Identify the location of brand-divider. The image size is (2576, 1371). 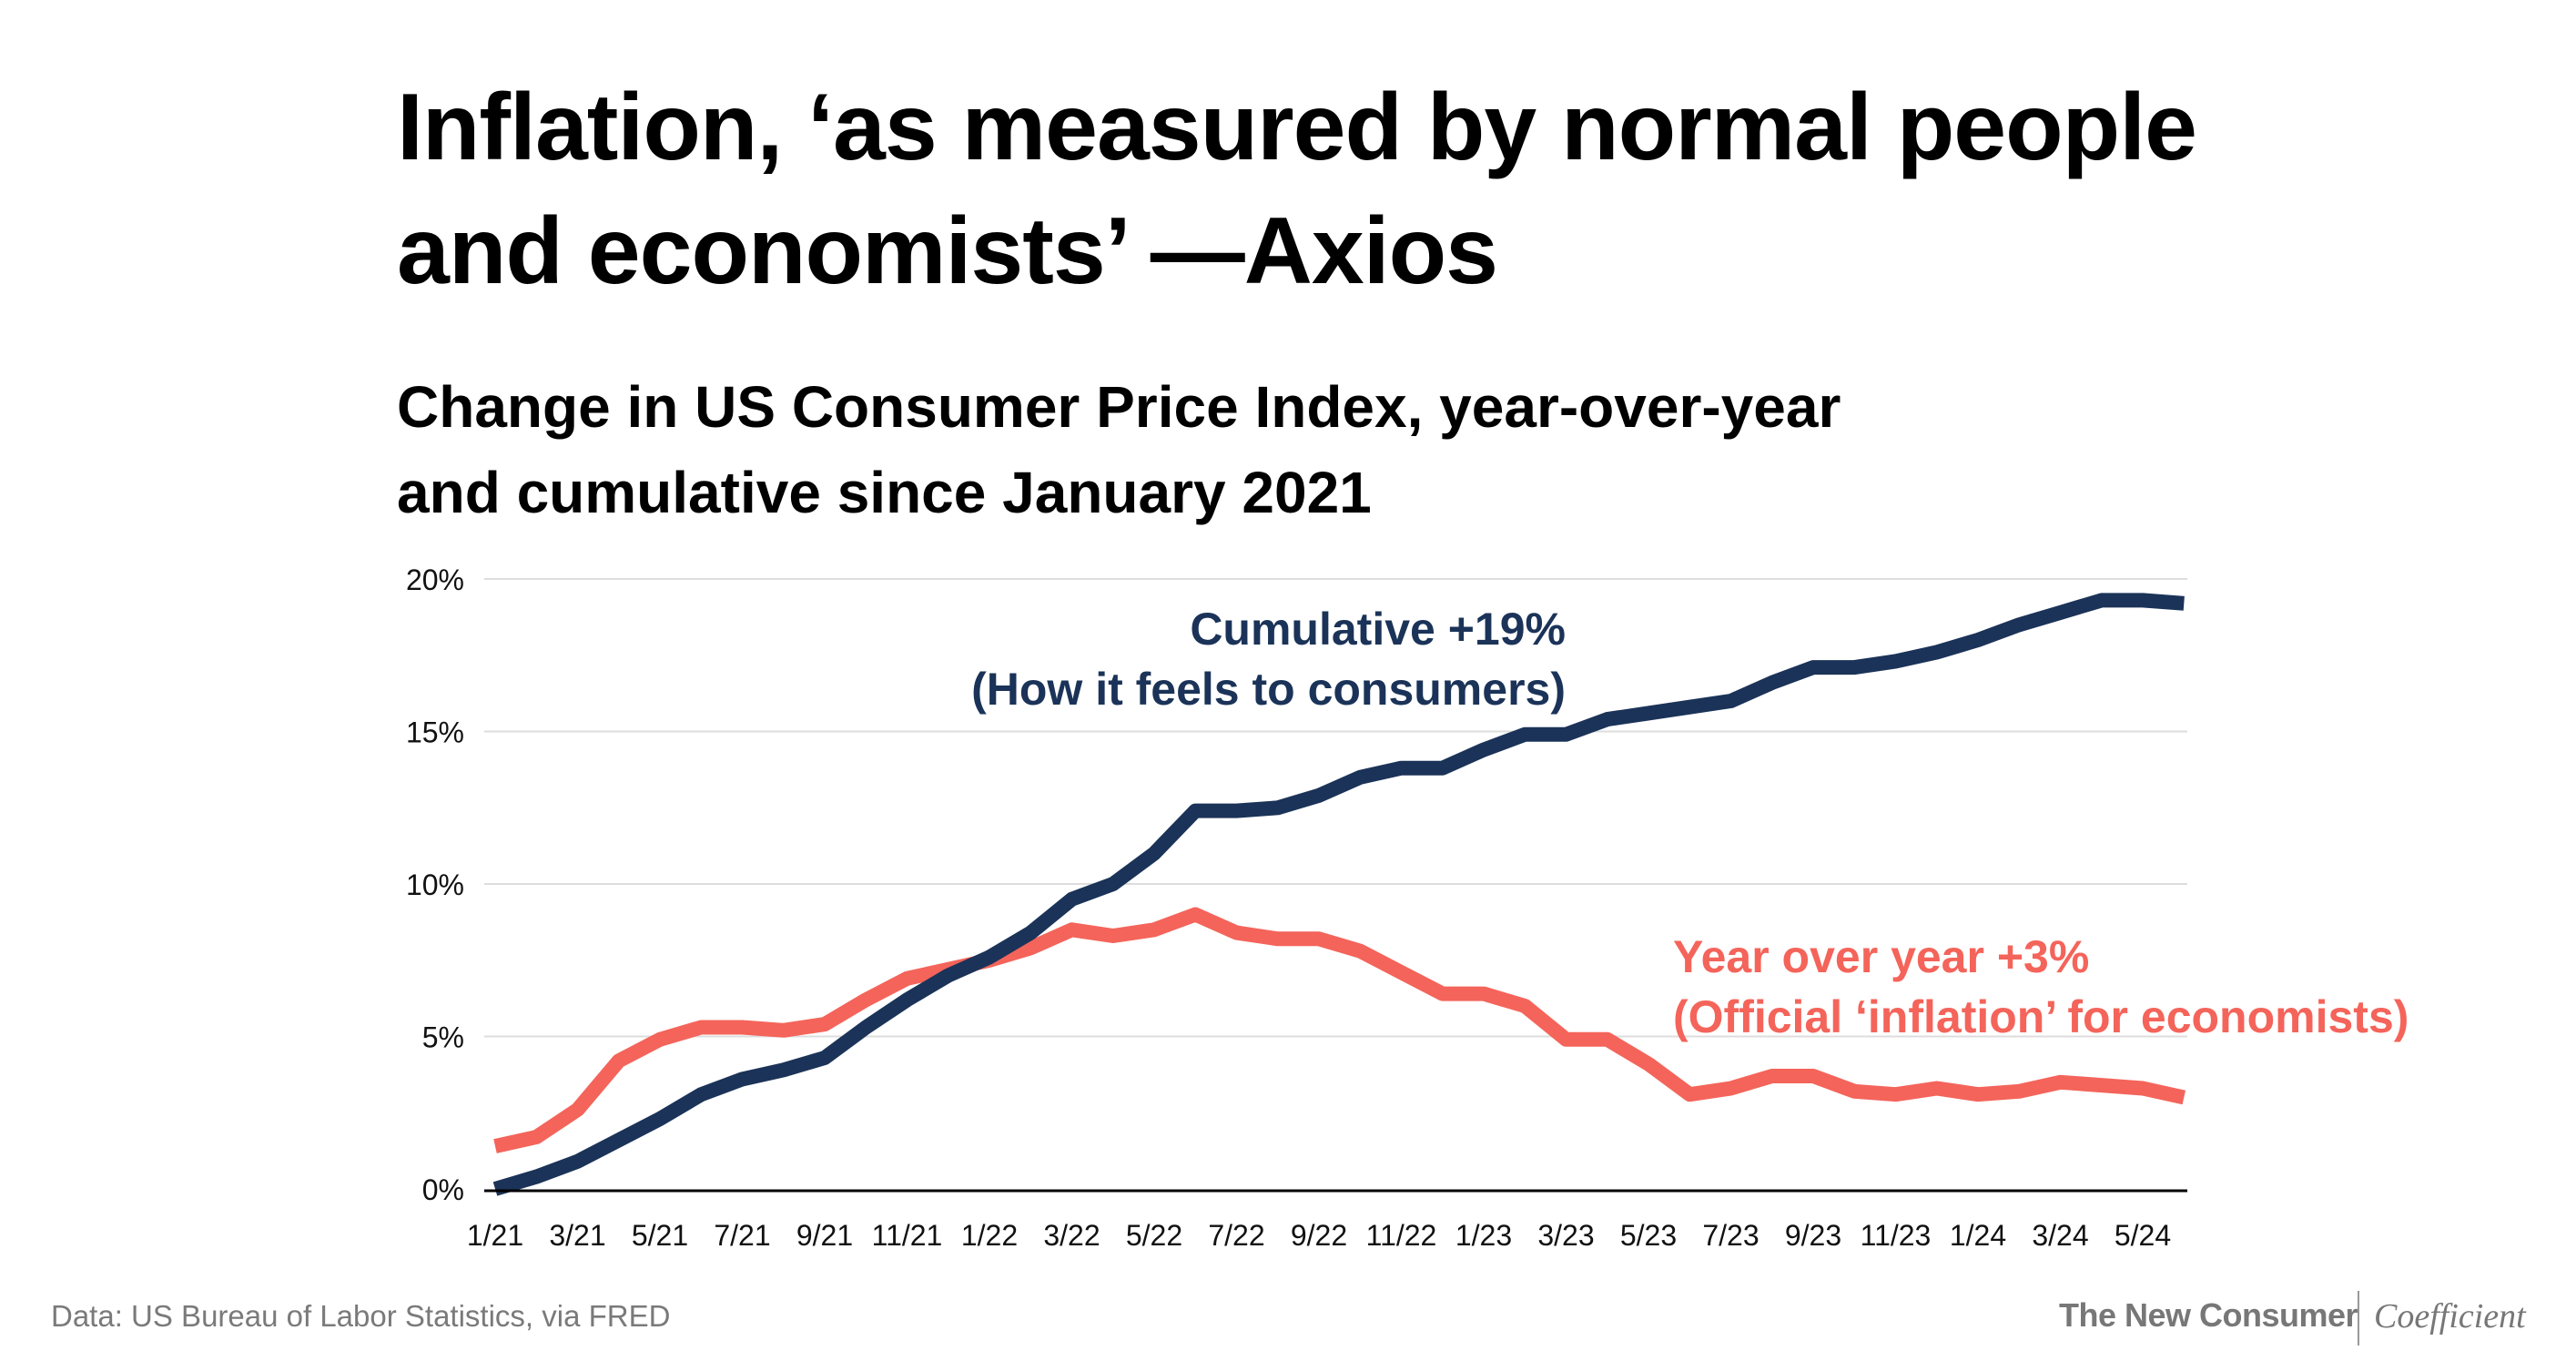
(2358, 1318).